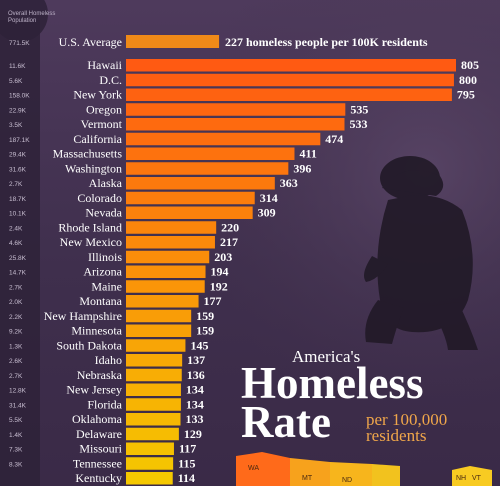  Describe the element at coordinates (421, 253) in the screenshot. I see `homeless-figure-silhouette` at that location.